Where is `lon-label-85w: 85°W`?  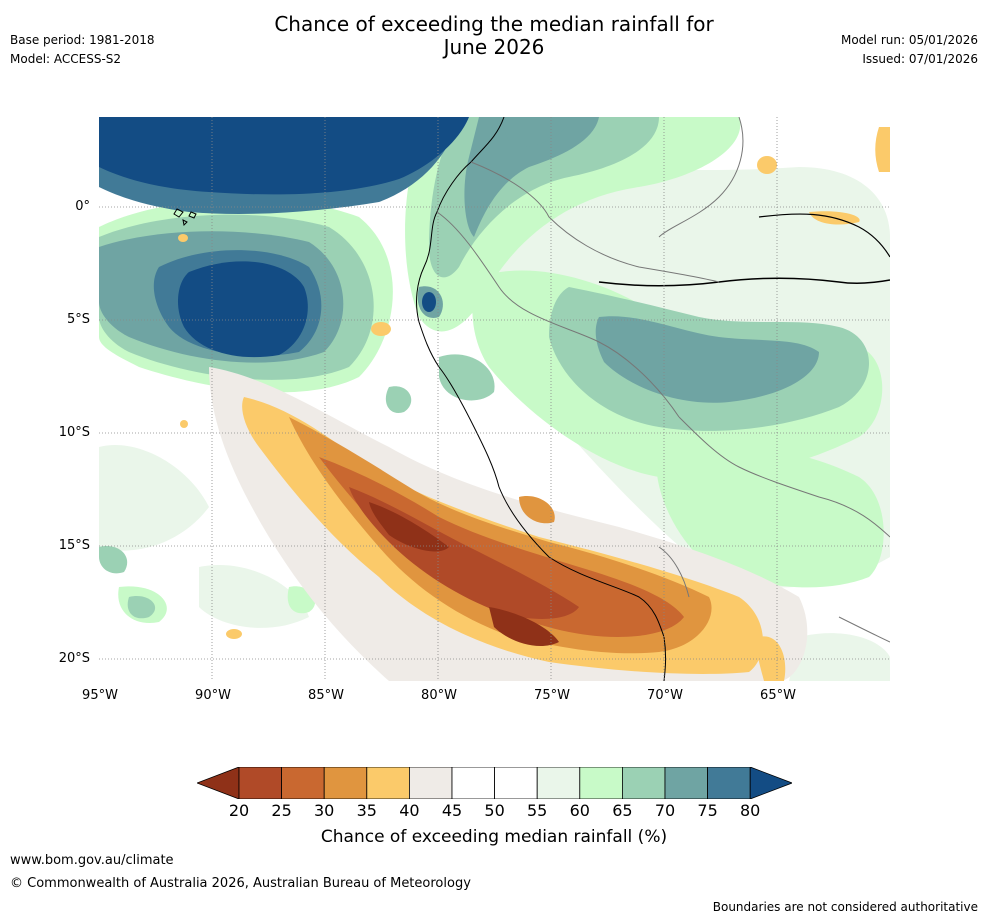
lon-label-85w: 85°W is located at coordinates (326, 695).